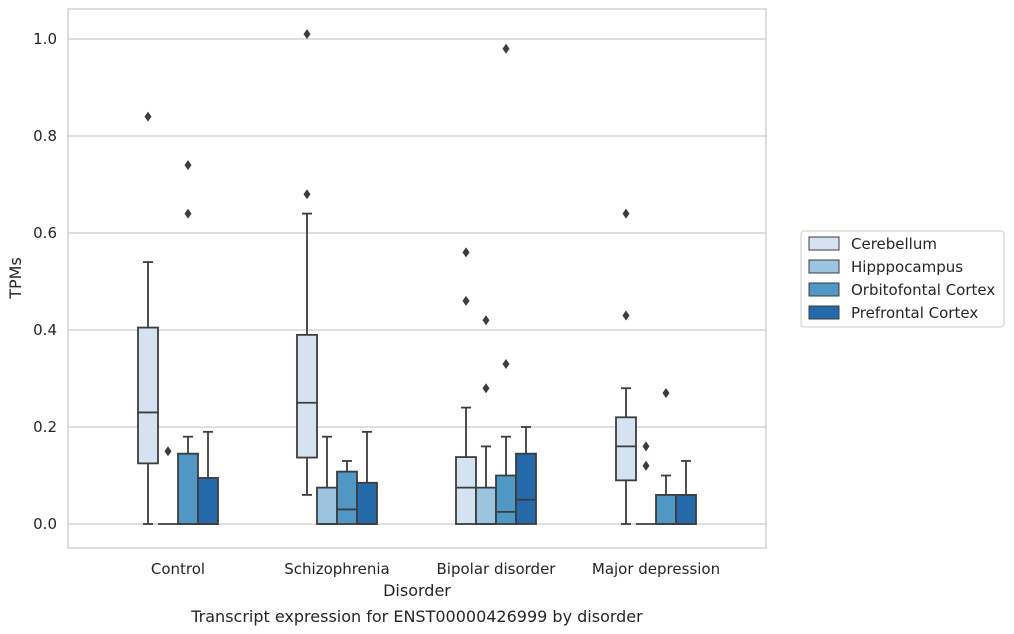  I want to click on y-axis-ticks: 0.0 0.2 0.4 0.6 0.8 1.0, so click(45, 281).